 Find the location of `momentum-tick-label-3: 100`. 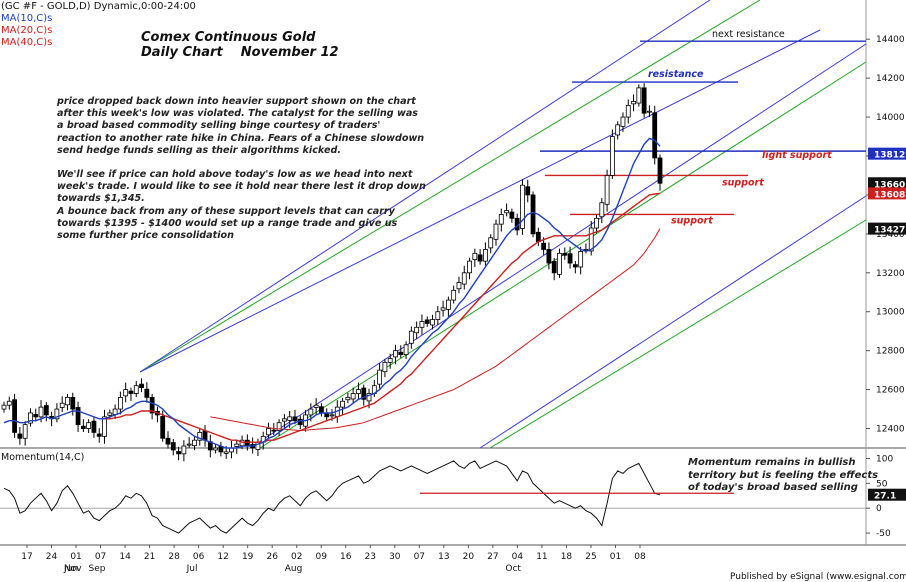

momentum-tick-label-3: 100 is located at coordinates (884, 459).